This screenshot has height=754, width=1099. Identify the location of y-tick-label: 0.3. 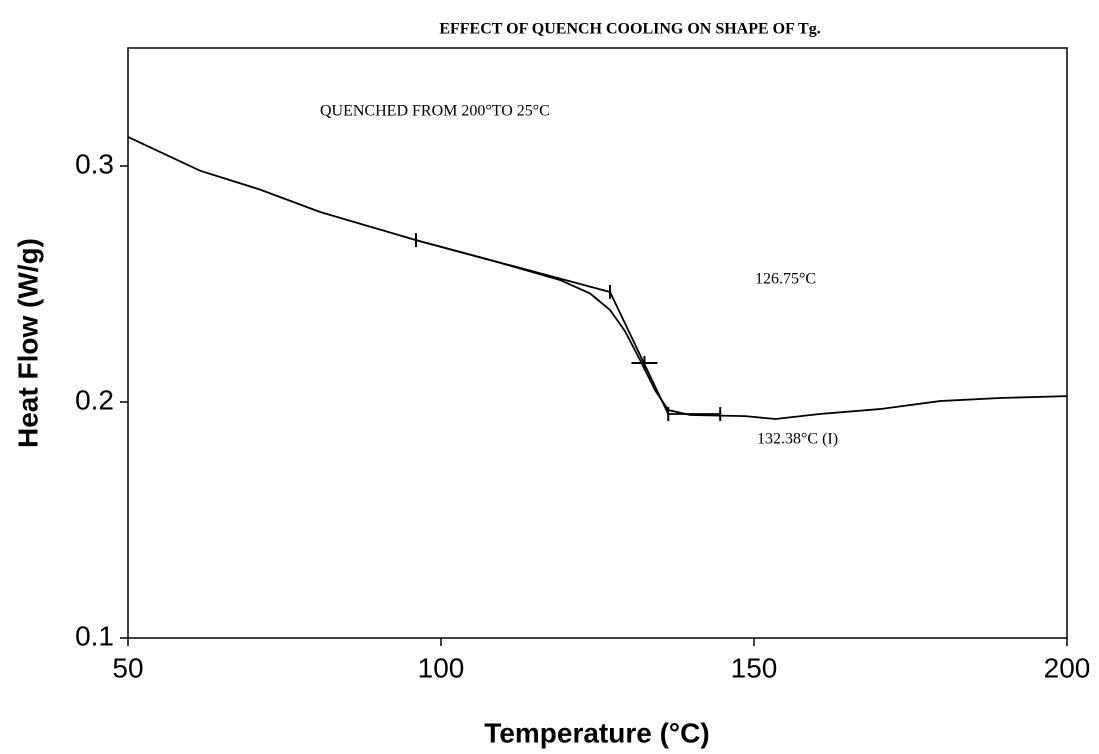
(94, 163).